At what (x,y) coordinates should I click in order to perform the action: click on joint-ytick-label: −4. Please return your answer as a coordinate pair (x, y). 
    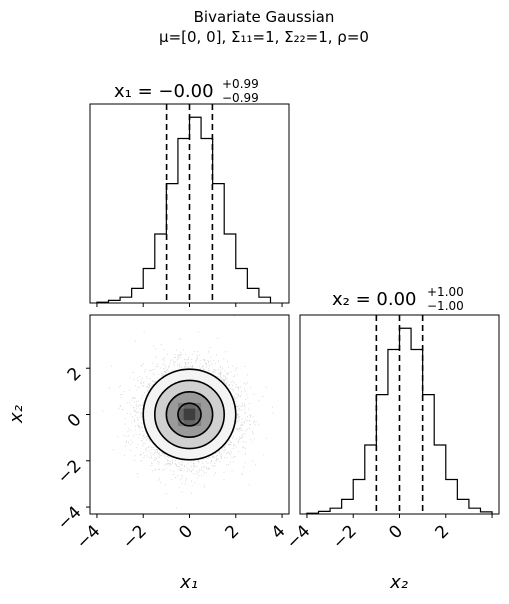
    Looking at the image, I should click on (70, 518).